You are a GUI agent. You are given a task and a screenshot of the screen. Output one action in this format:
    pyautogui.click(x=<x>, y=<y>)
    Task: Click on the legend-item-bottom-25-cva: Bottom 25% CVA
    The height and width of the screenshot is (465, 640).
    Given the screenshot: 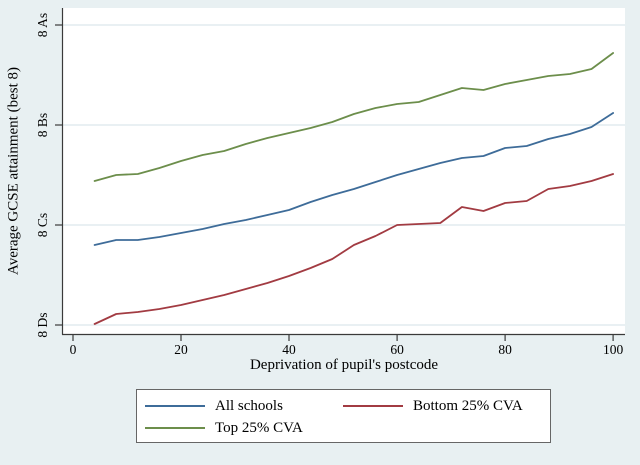 What is the action you would take?
    pyautogui.click(x=446, y=405)
    